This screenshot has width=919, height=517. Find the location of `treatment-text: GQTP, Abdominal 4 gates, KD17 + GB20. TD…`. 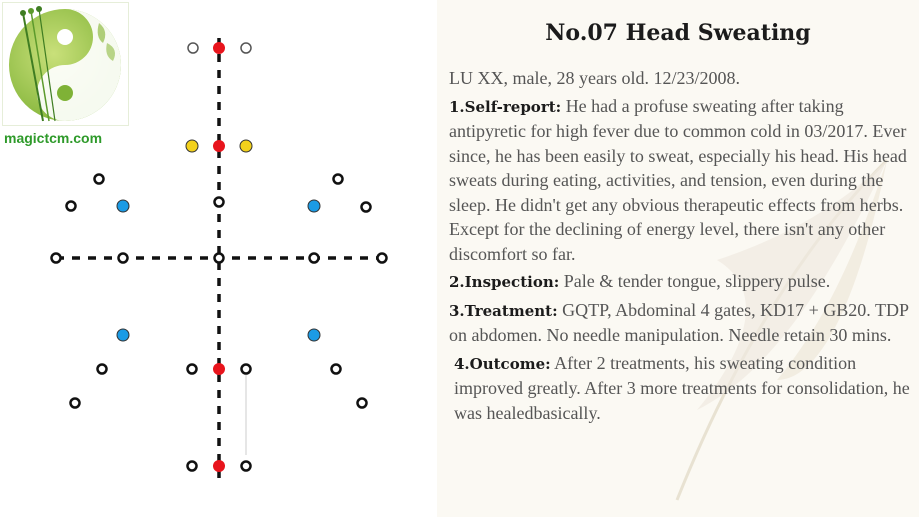

treatment-text: GQTP, Abdominal 4 gates, KD17 + GB20. TD… is located at coordinates (679, 322).